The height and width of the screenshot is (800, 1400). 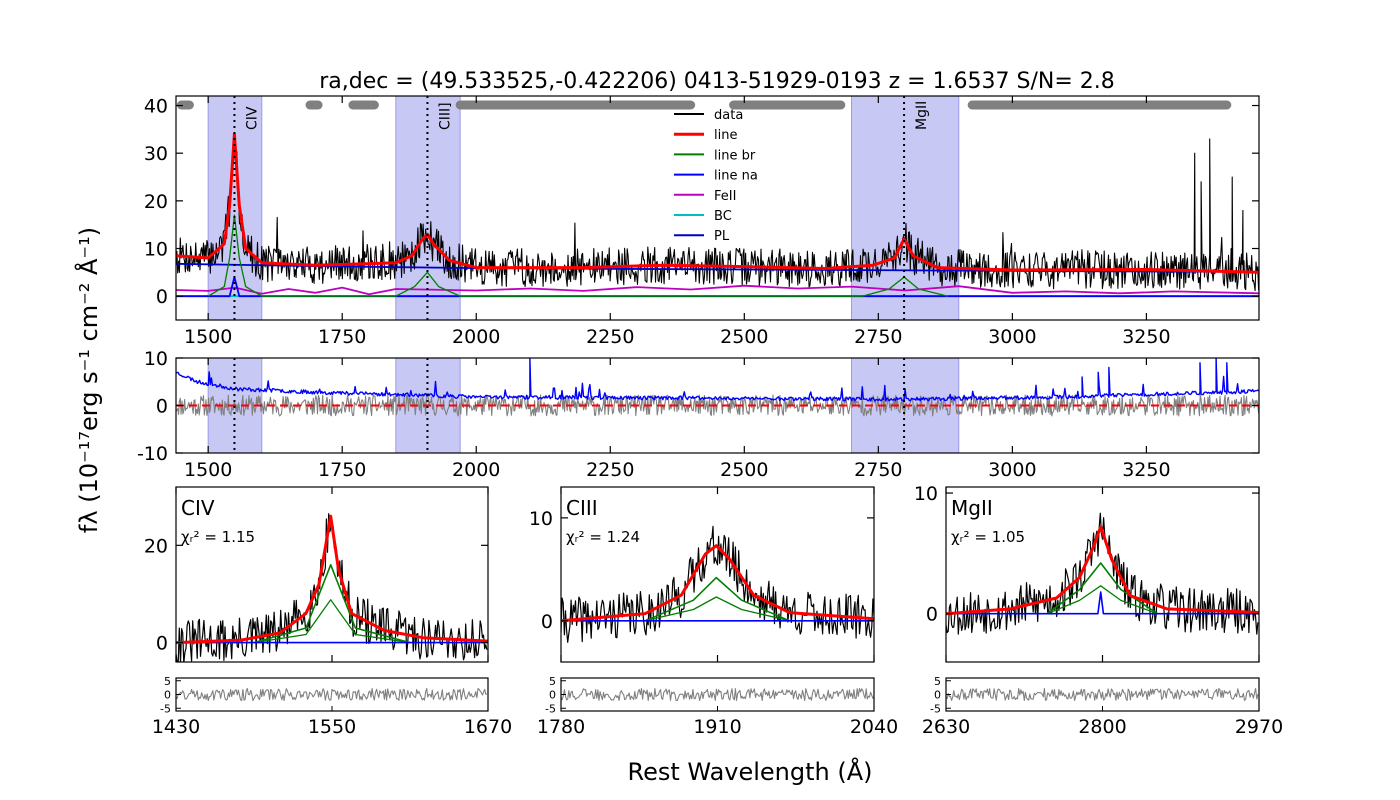 I want to click on y-tick-label: -10, so click(x=152, y=454).